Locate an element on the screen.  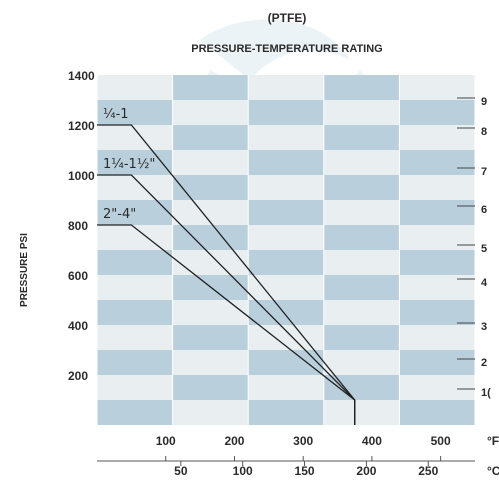
x-tick-label-c: 200 is located at coordinates (366, 471).